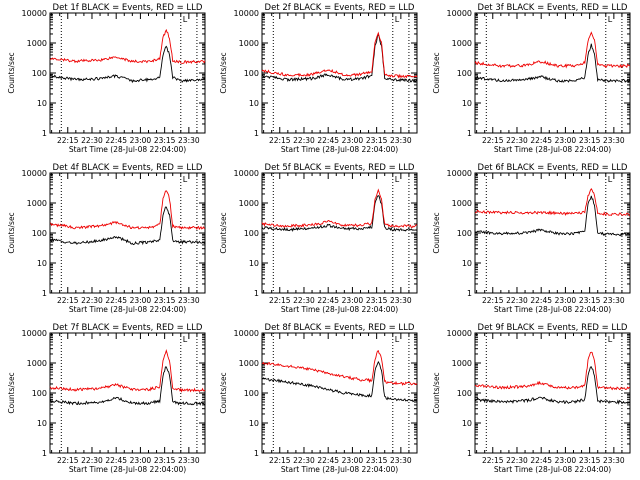 This screenshot has width=640, height=480. I want to click on panel-9-corner-mark: L, so click(610, 339).